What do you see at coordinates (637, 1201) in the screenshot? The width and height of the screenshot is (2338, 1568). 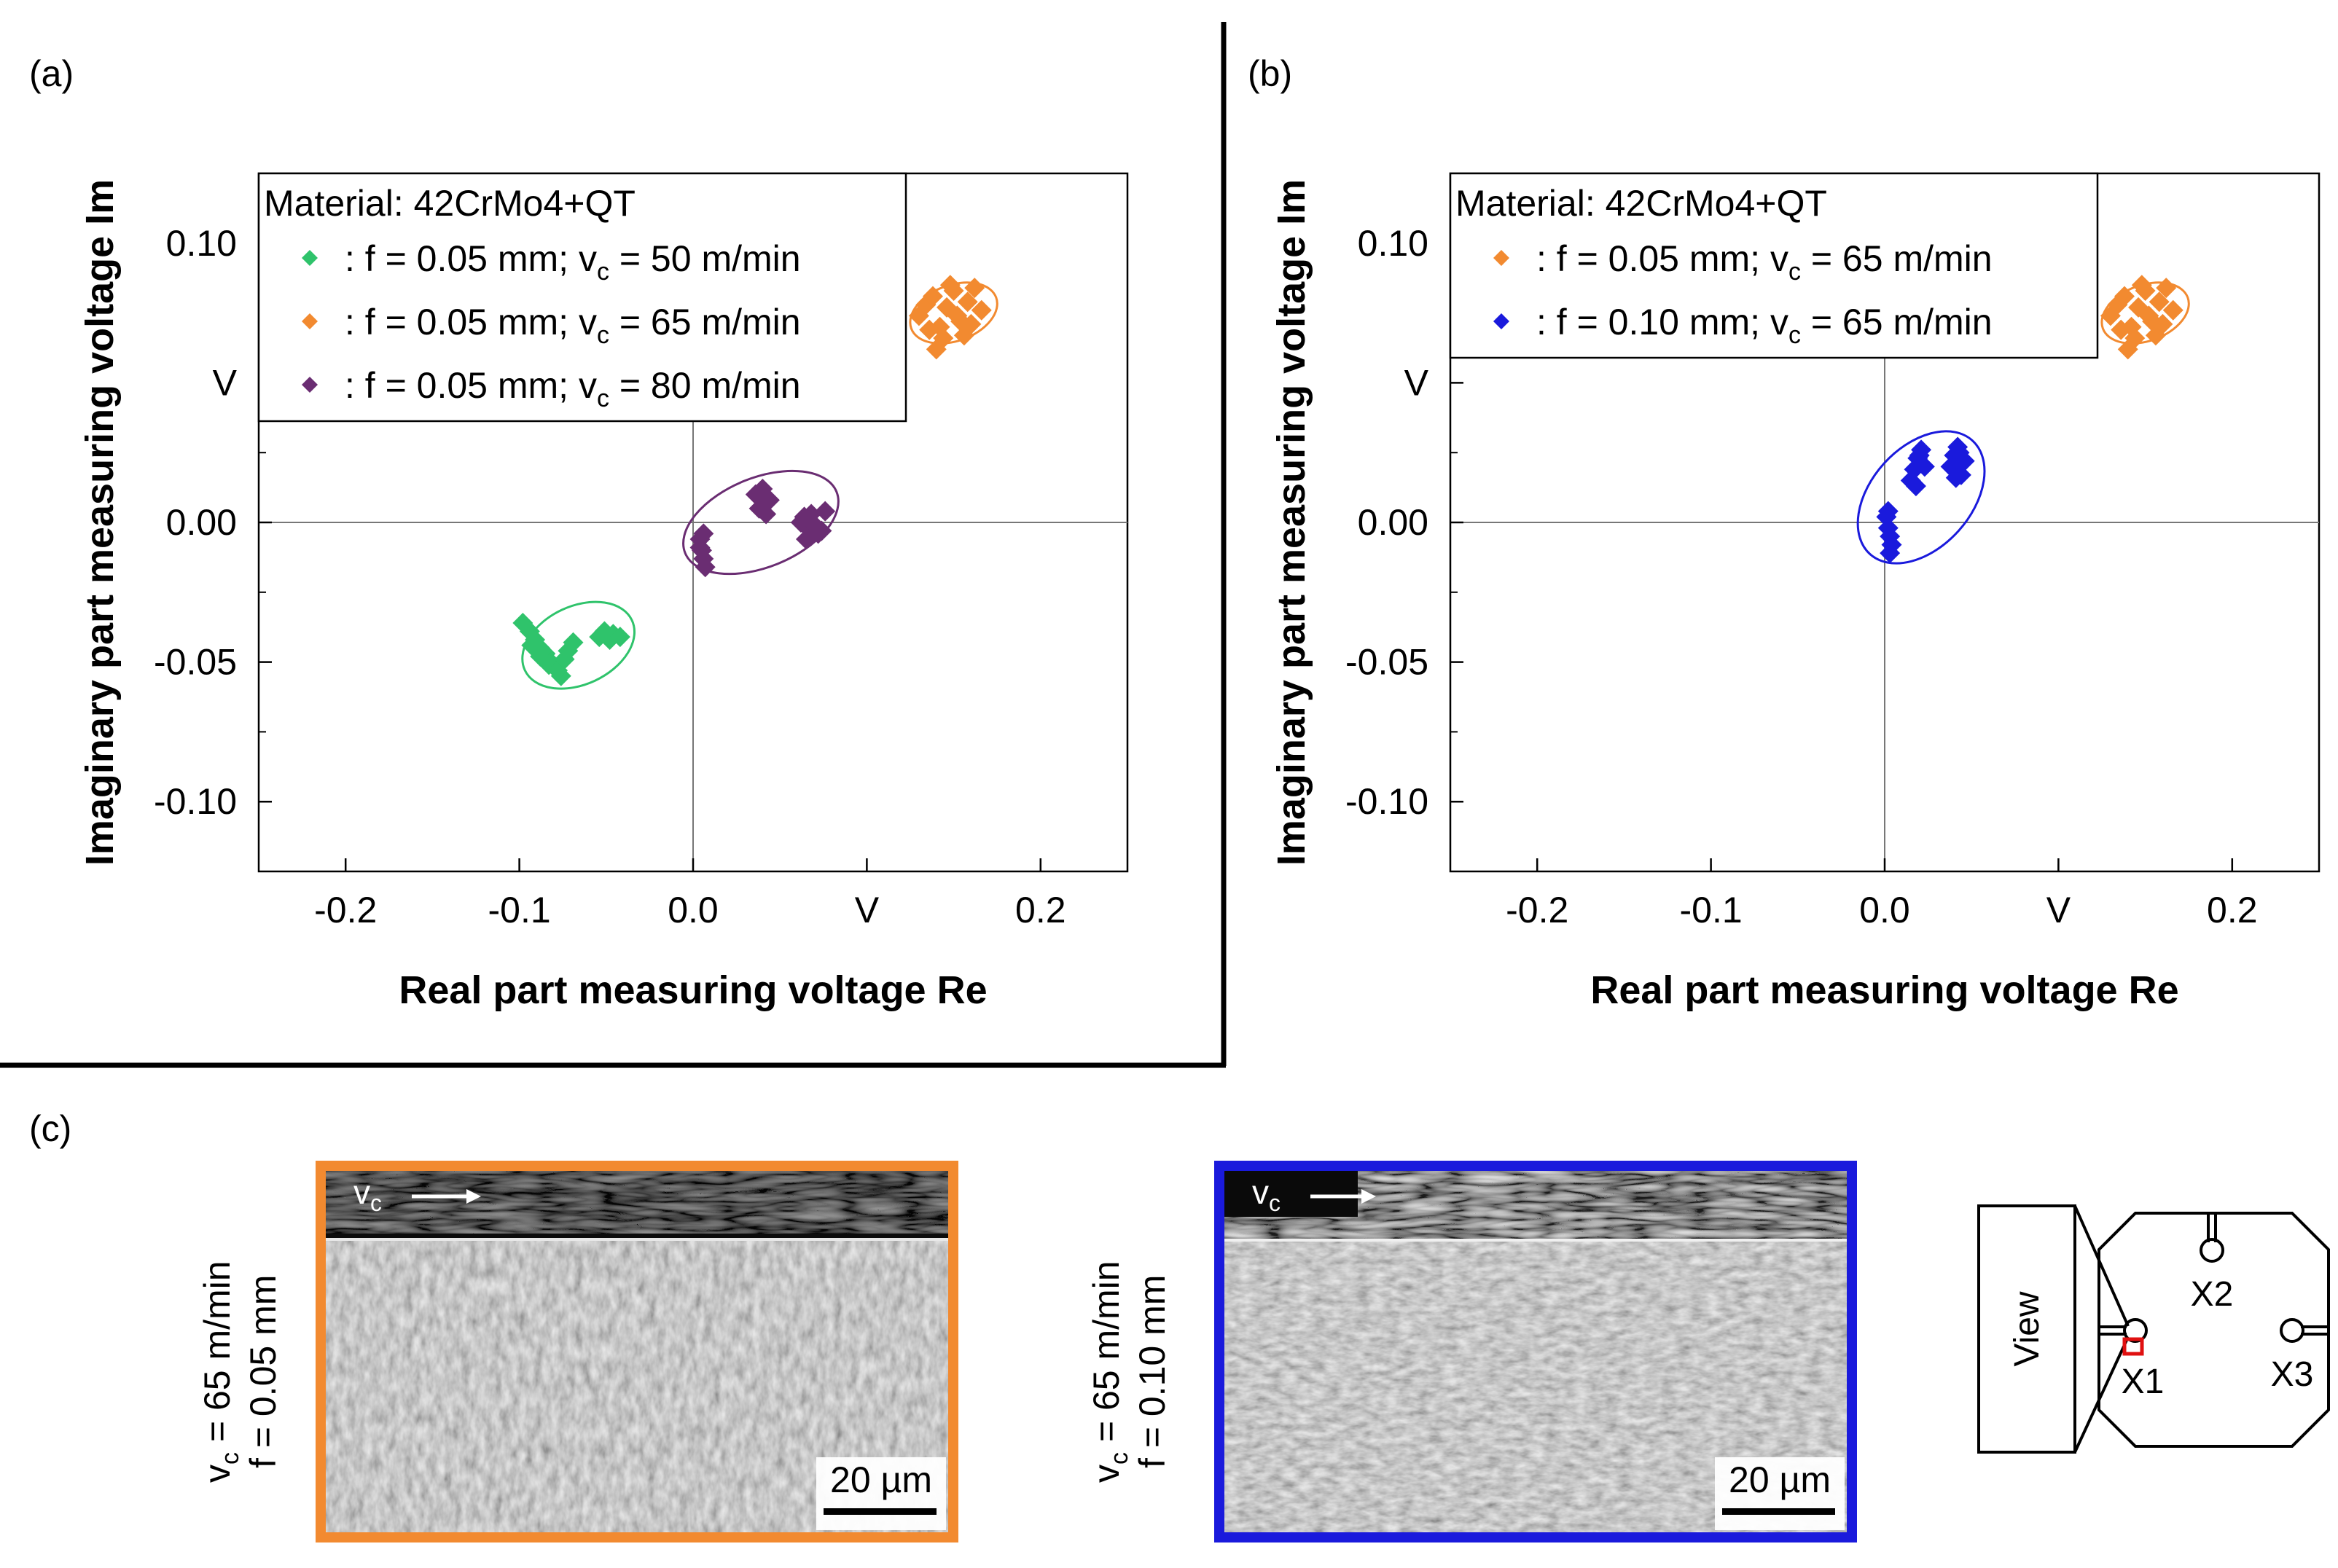 I see `chip-highlights` at bounding box center [637, 1201].